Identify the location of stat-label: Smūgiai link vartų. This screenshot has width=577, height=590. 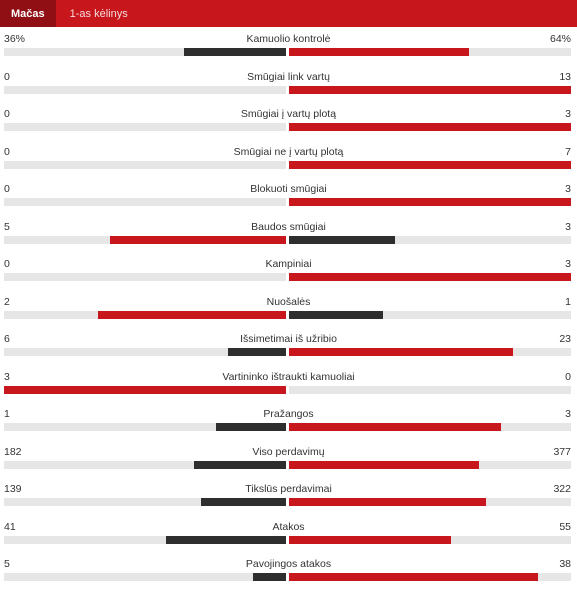
(288, 76).